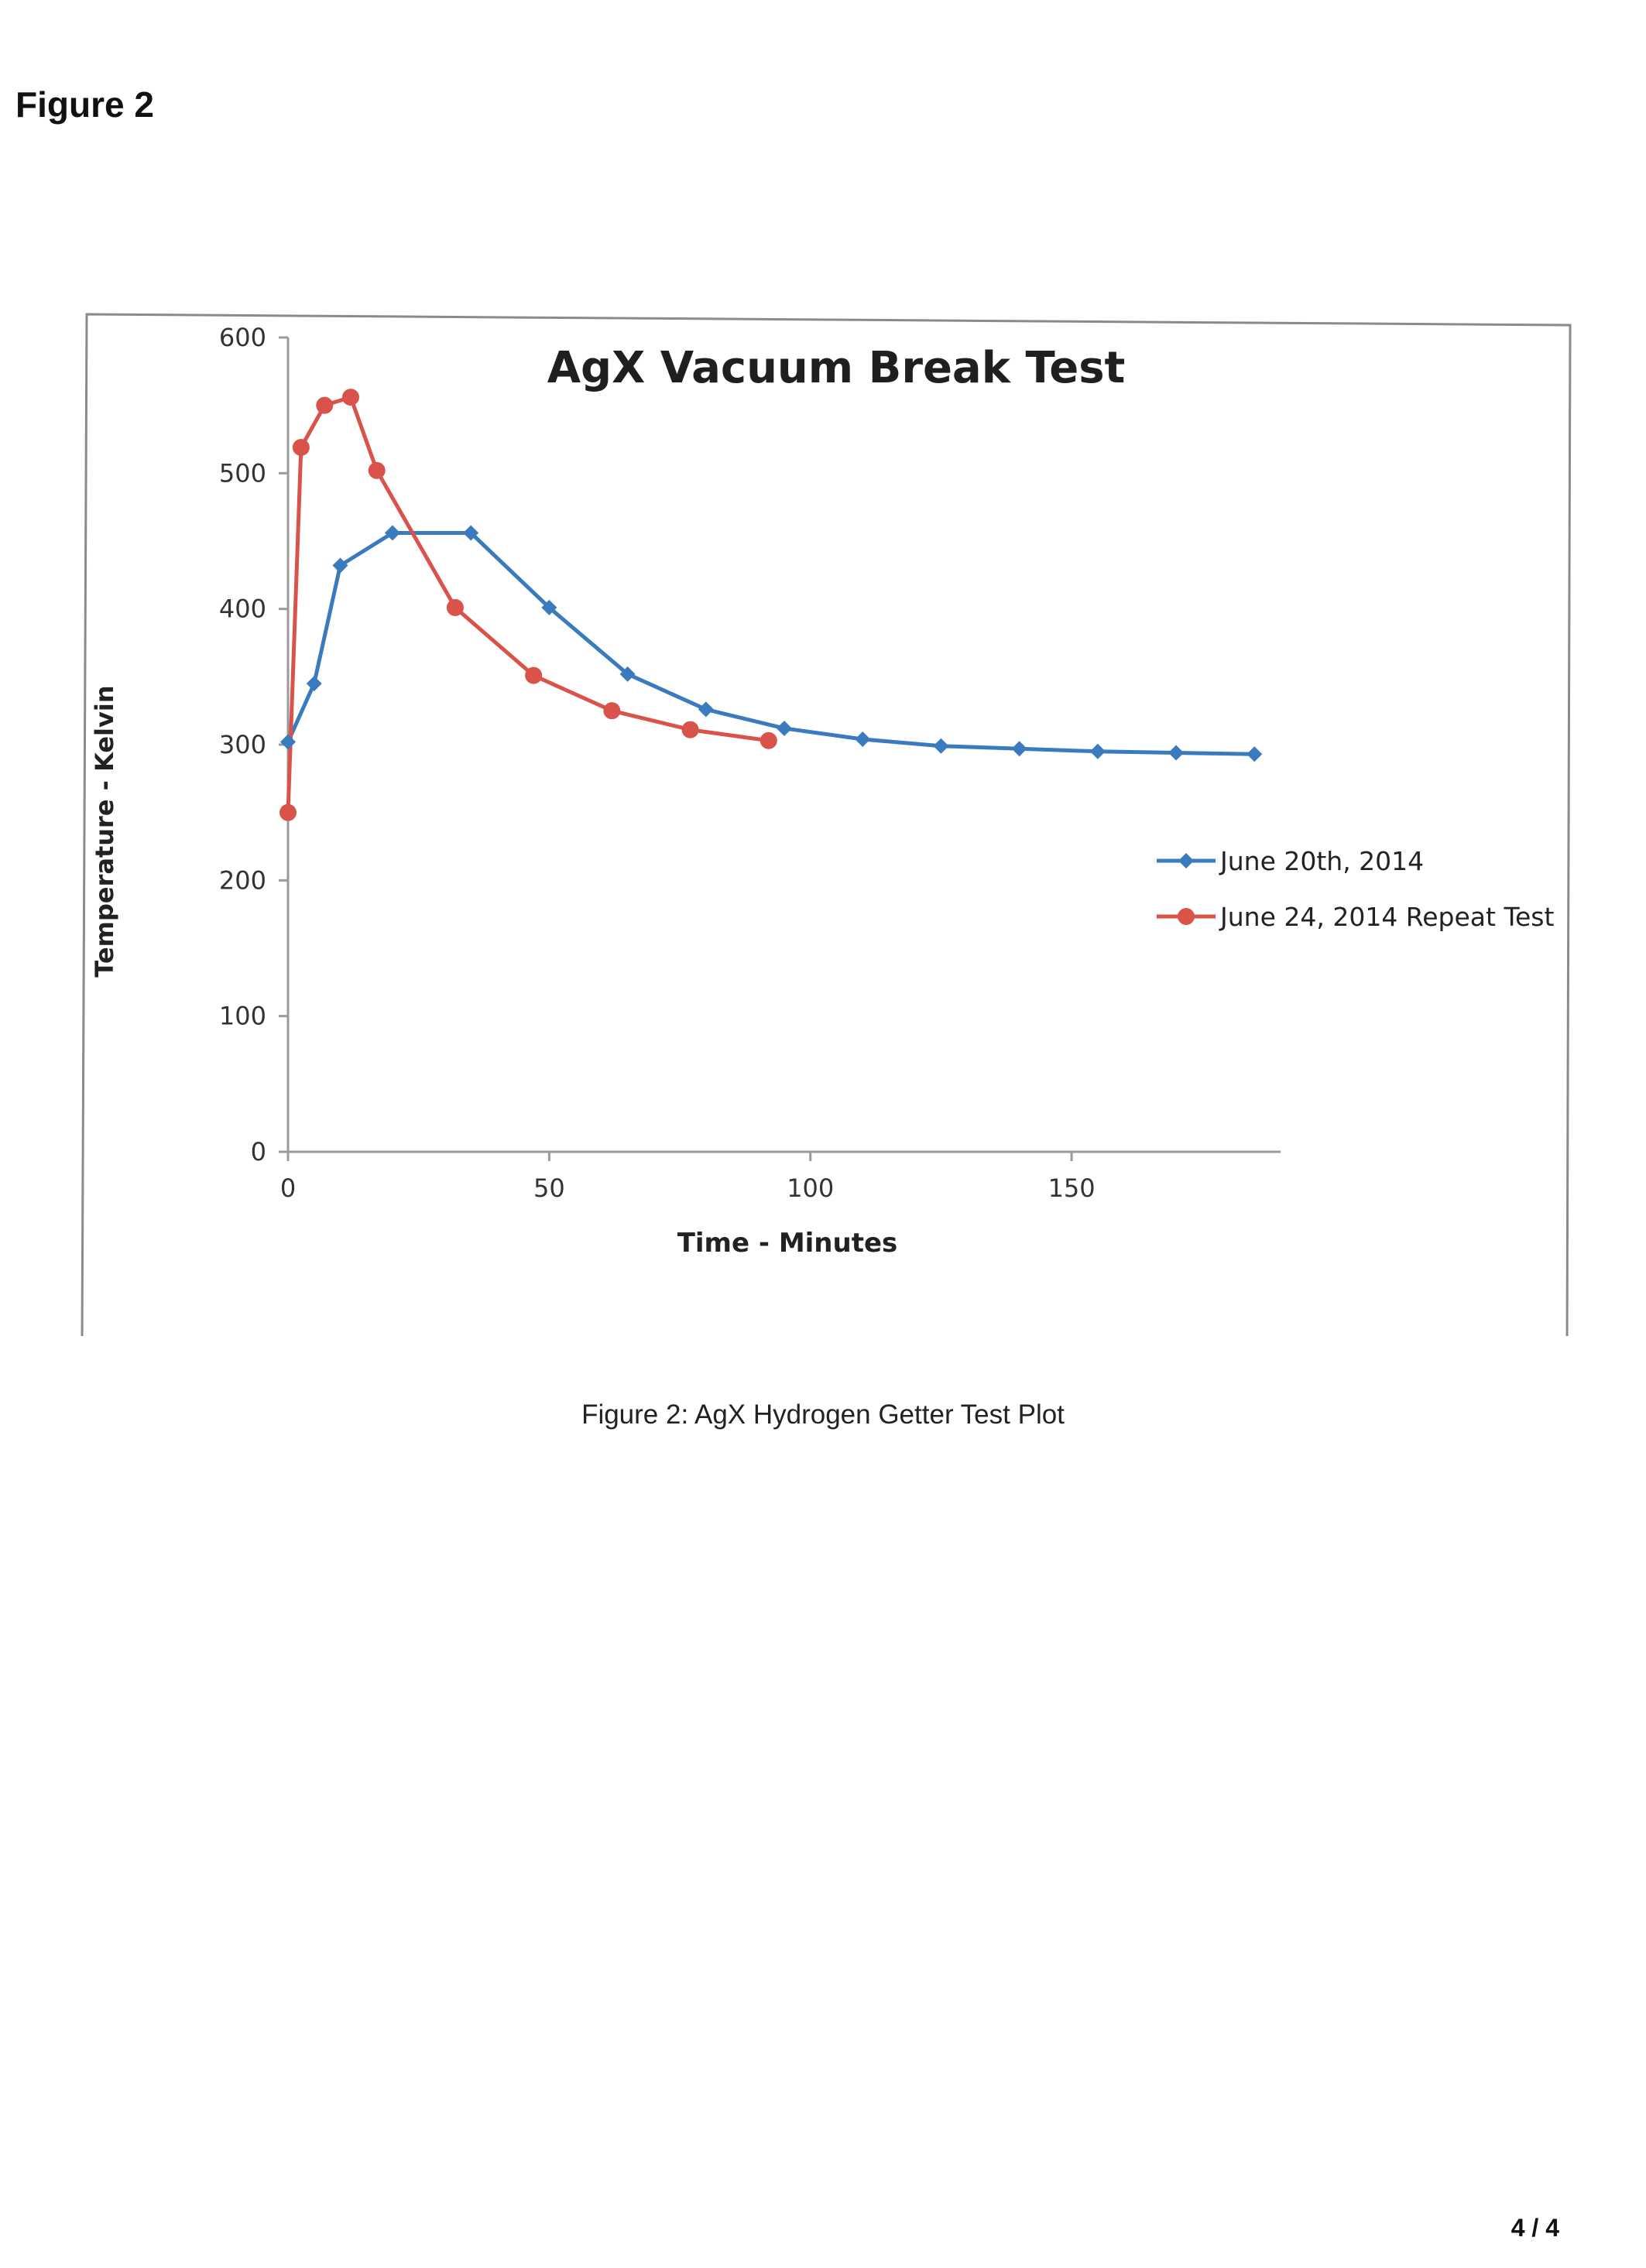  Describe the element at coordinates (549, 1188) in the screenshot. I see `x-tick-label: 50` at that location.